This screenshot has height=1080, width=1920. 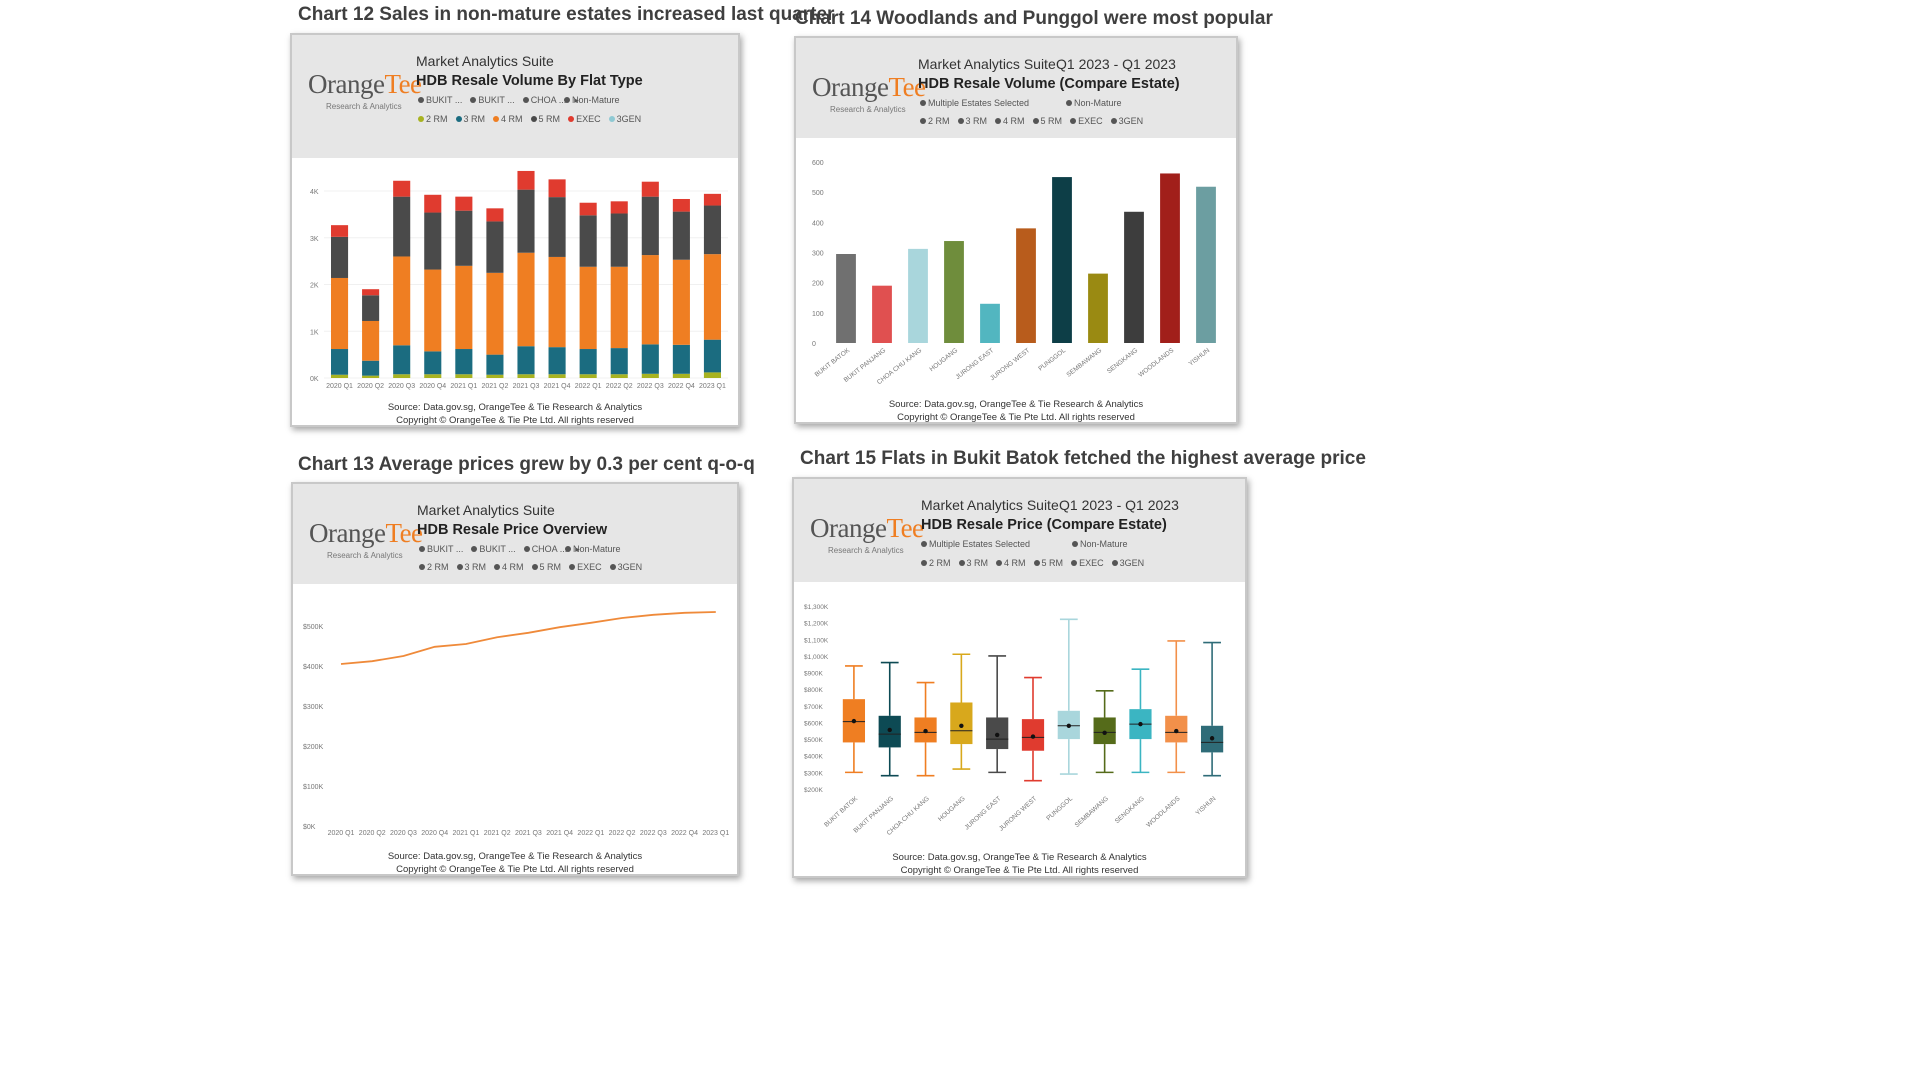 I want to click on y-tick-label: 0, so click(x=814, y=344).